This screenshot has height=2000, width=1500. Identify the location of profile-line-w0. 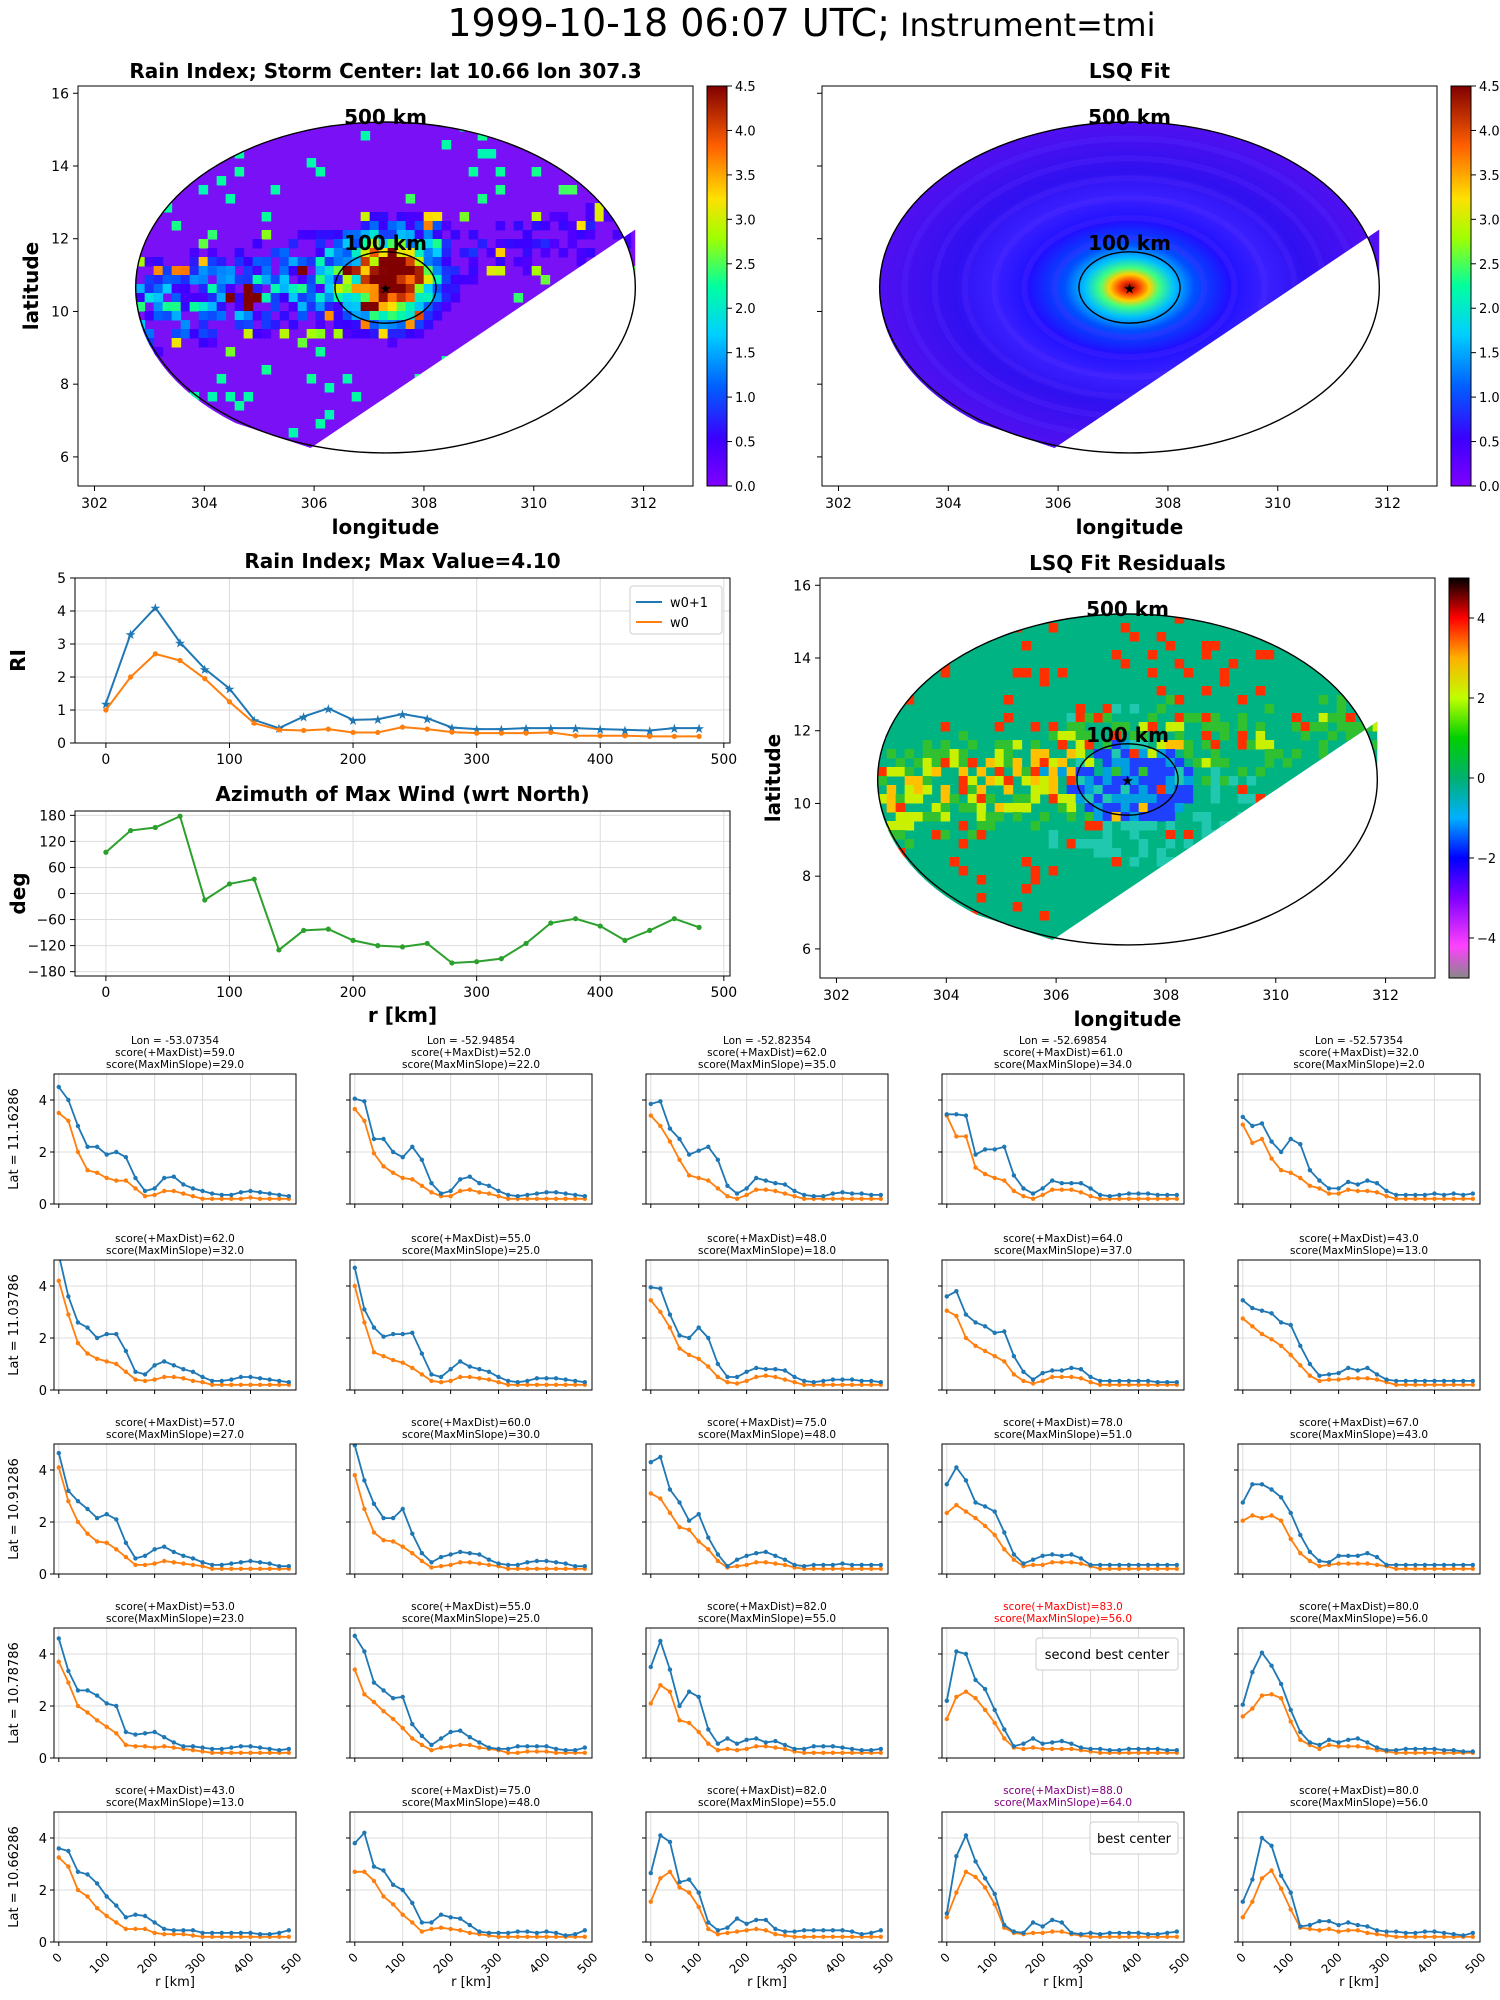
(765, 1342).